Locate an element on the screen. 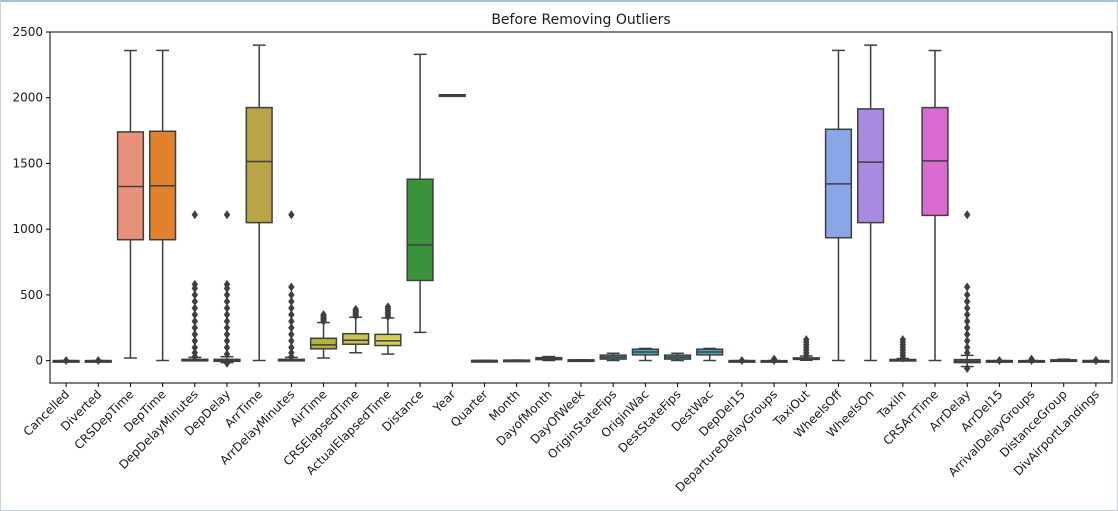  box-Diverted is located at coordinates (98, 361).